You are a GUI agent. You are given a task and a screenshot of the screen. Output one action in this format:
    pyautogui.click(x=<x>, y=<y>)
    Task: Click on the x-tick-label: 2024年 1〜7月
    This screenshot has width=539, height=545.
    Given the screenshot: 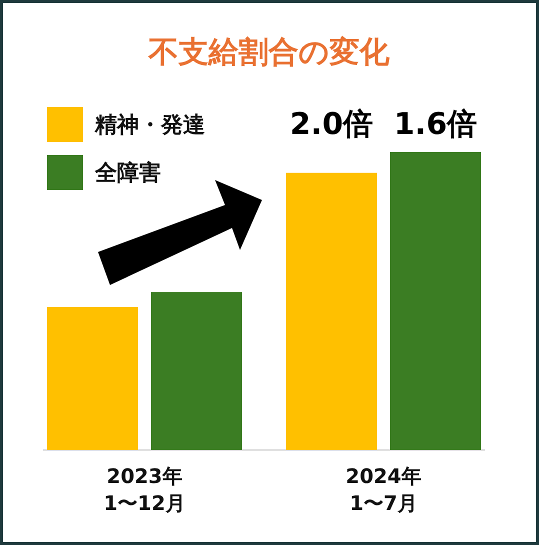 What is the action you would take?
    pyautogui.click(x=384, y=489)
    